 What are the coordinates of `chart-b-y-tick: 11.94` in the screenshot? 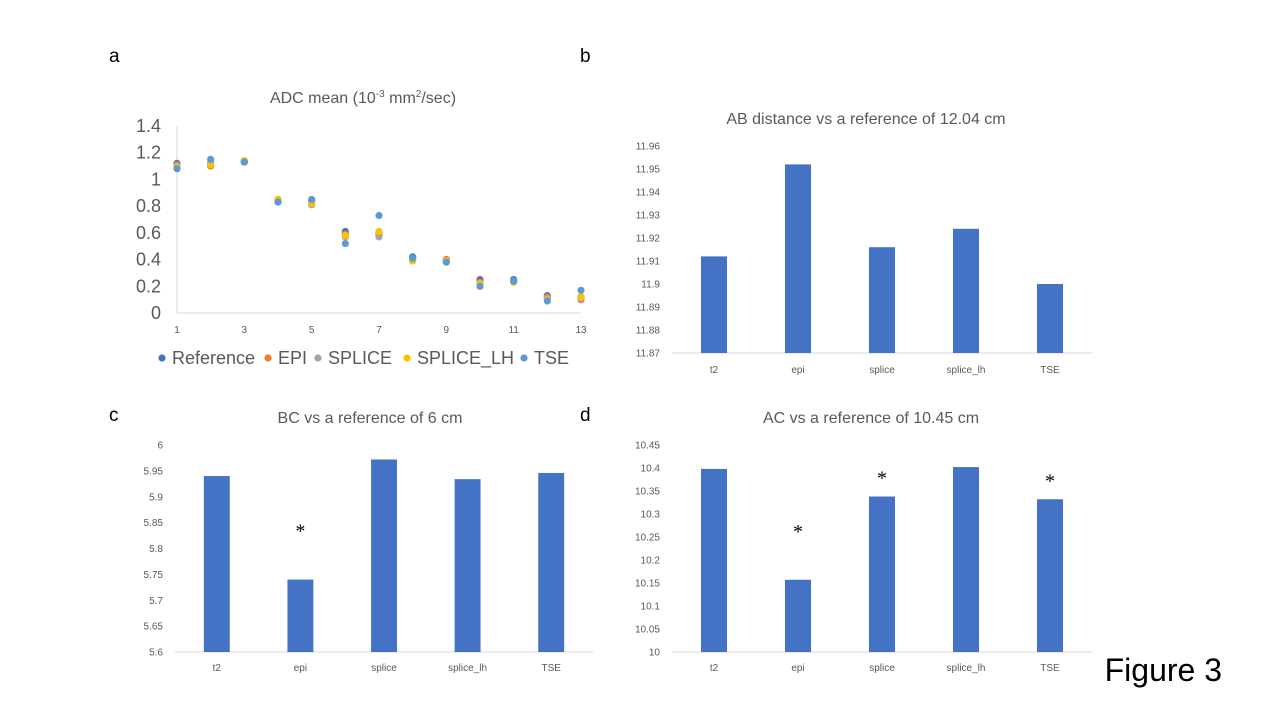 It's located at (648, 193).